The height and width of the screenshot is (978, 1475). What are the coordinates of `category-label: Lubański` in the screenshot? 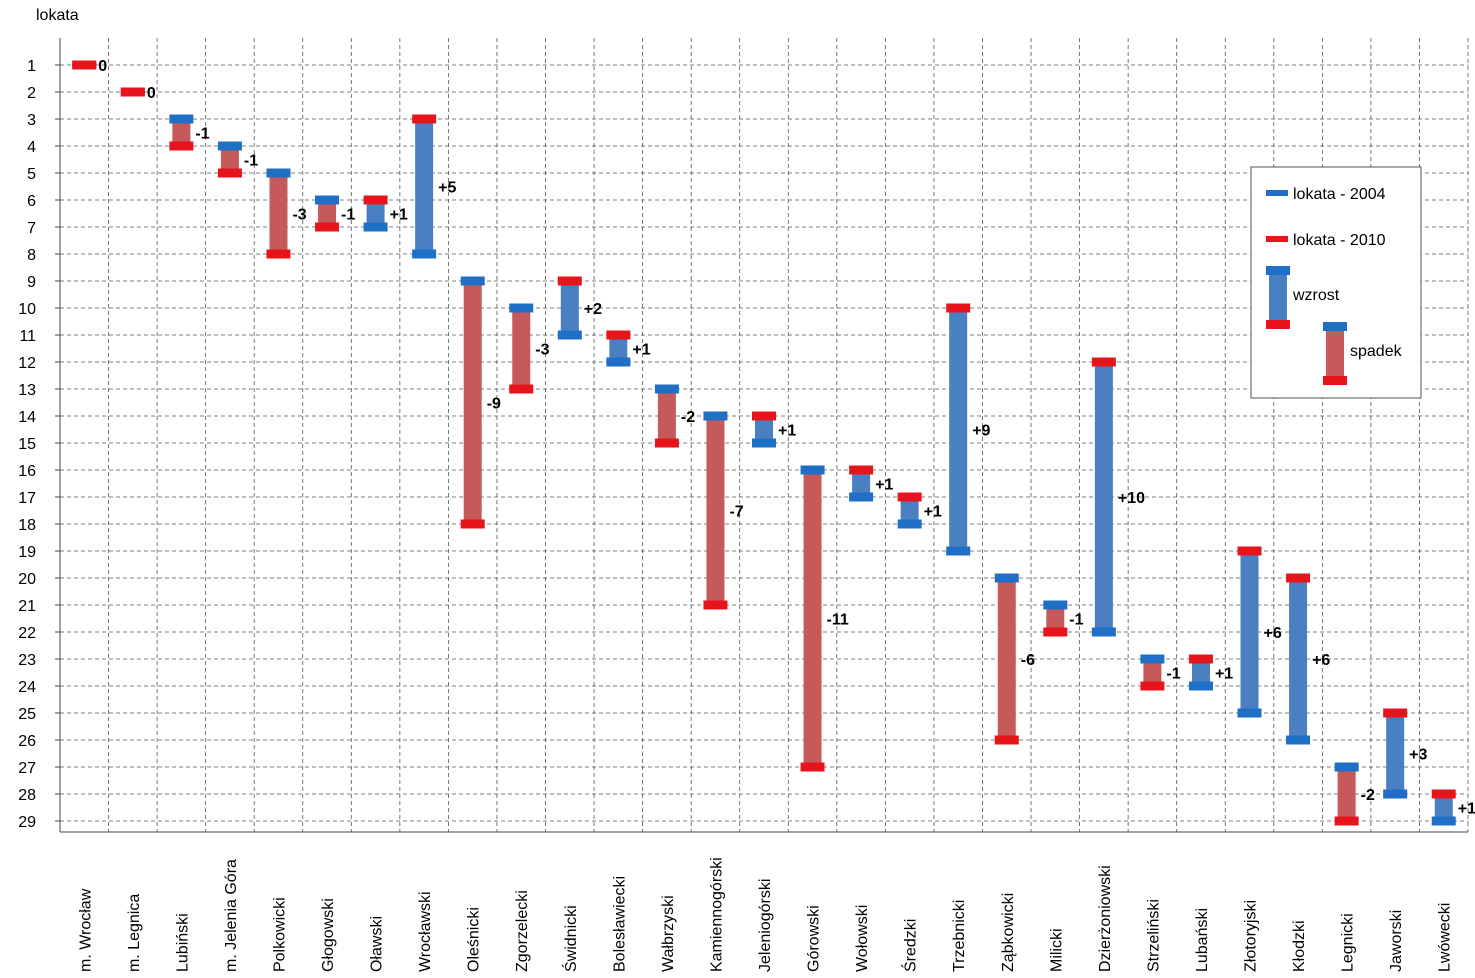 It's located at (1202, 940).